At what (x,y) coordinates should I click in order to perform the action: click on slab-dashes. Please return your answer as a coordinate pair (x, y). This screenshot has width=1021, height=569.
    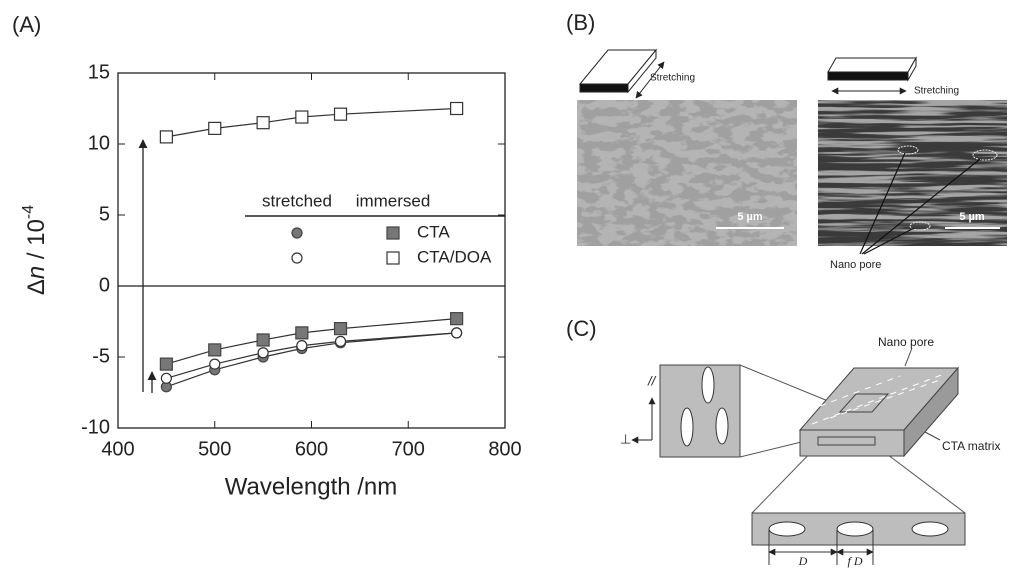
    Looking at the image, I should click on (878, 399).